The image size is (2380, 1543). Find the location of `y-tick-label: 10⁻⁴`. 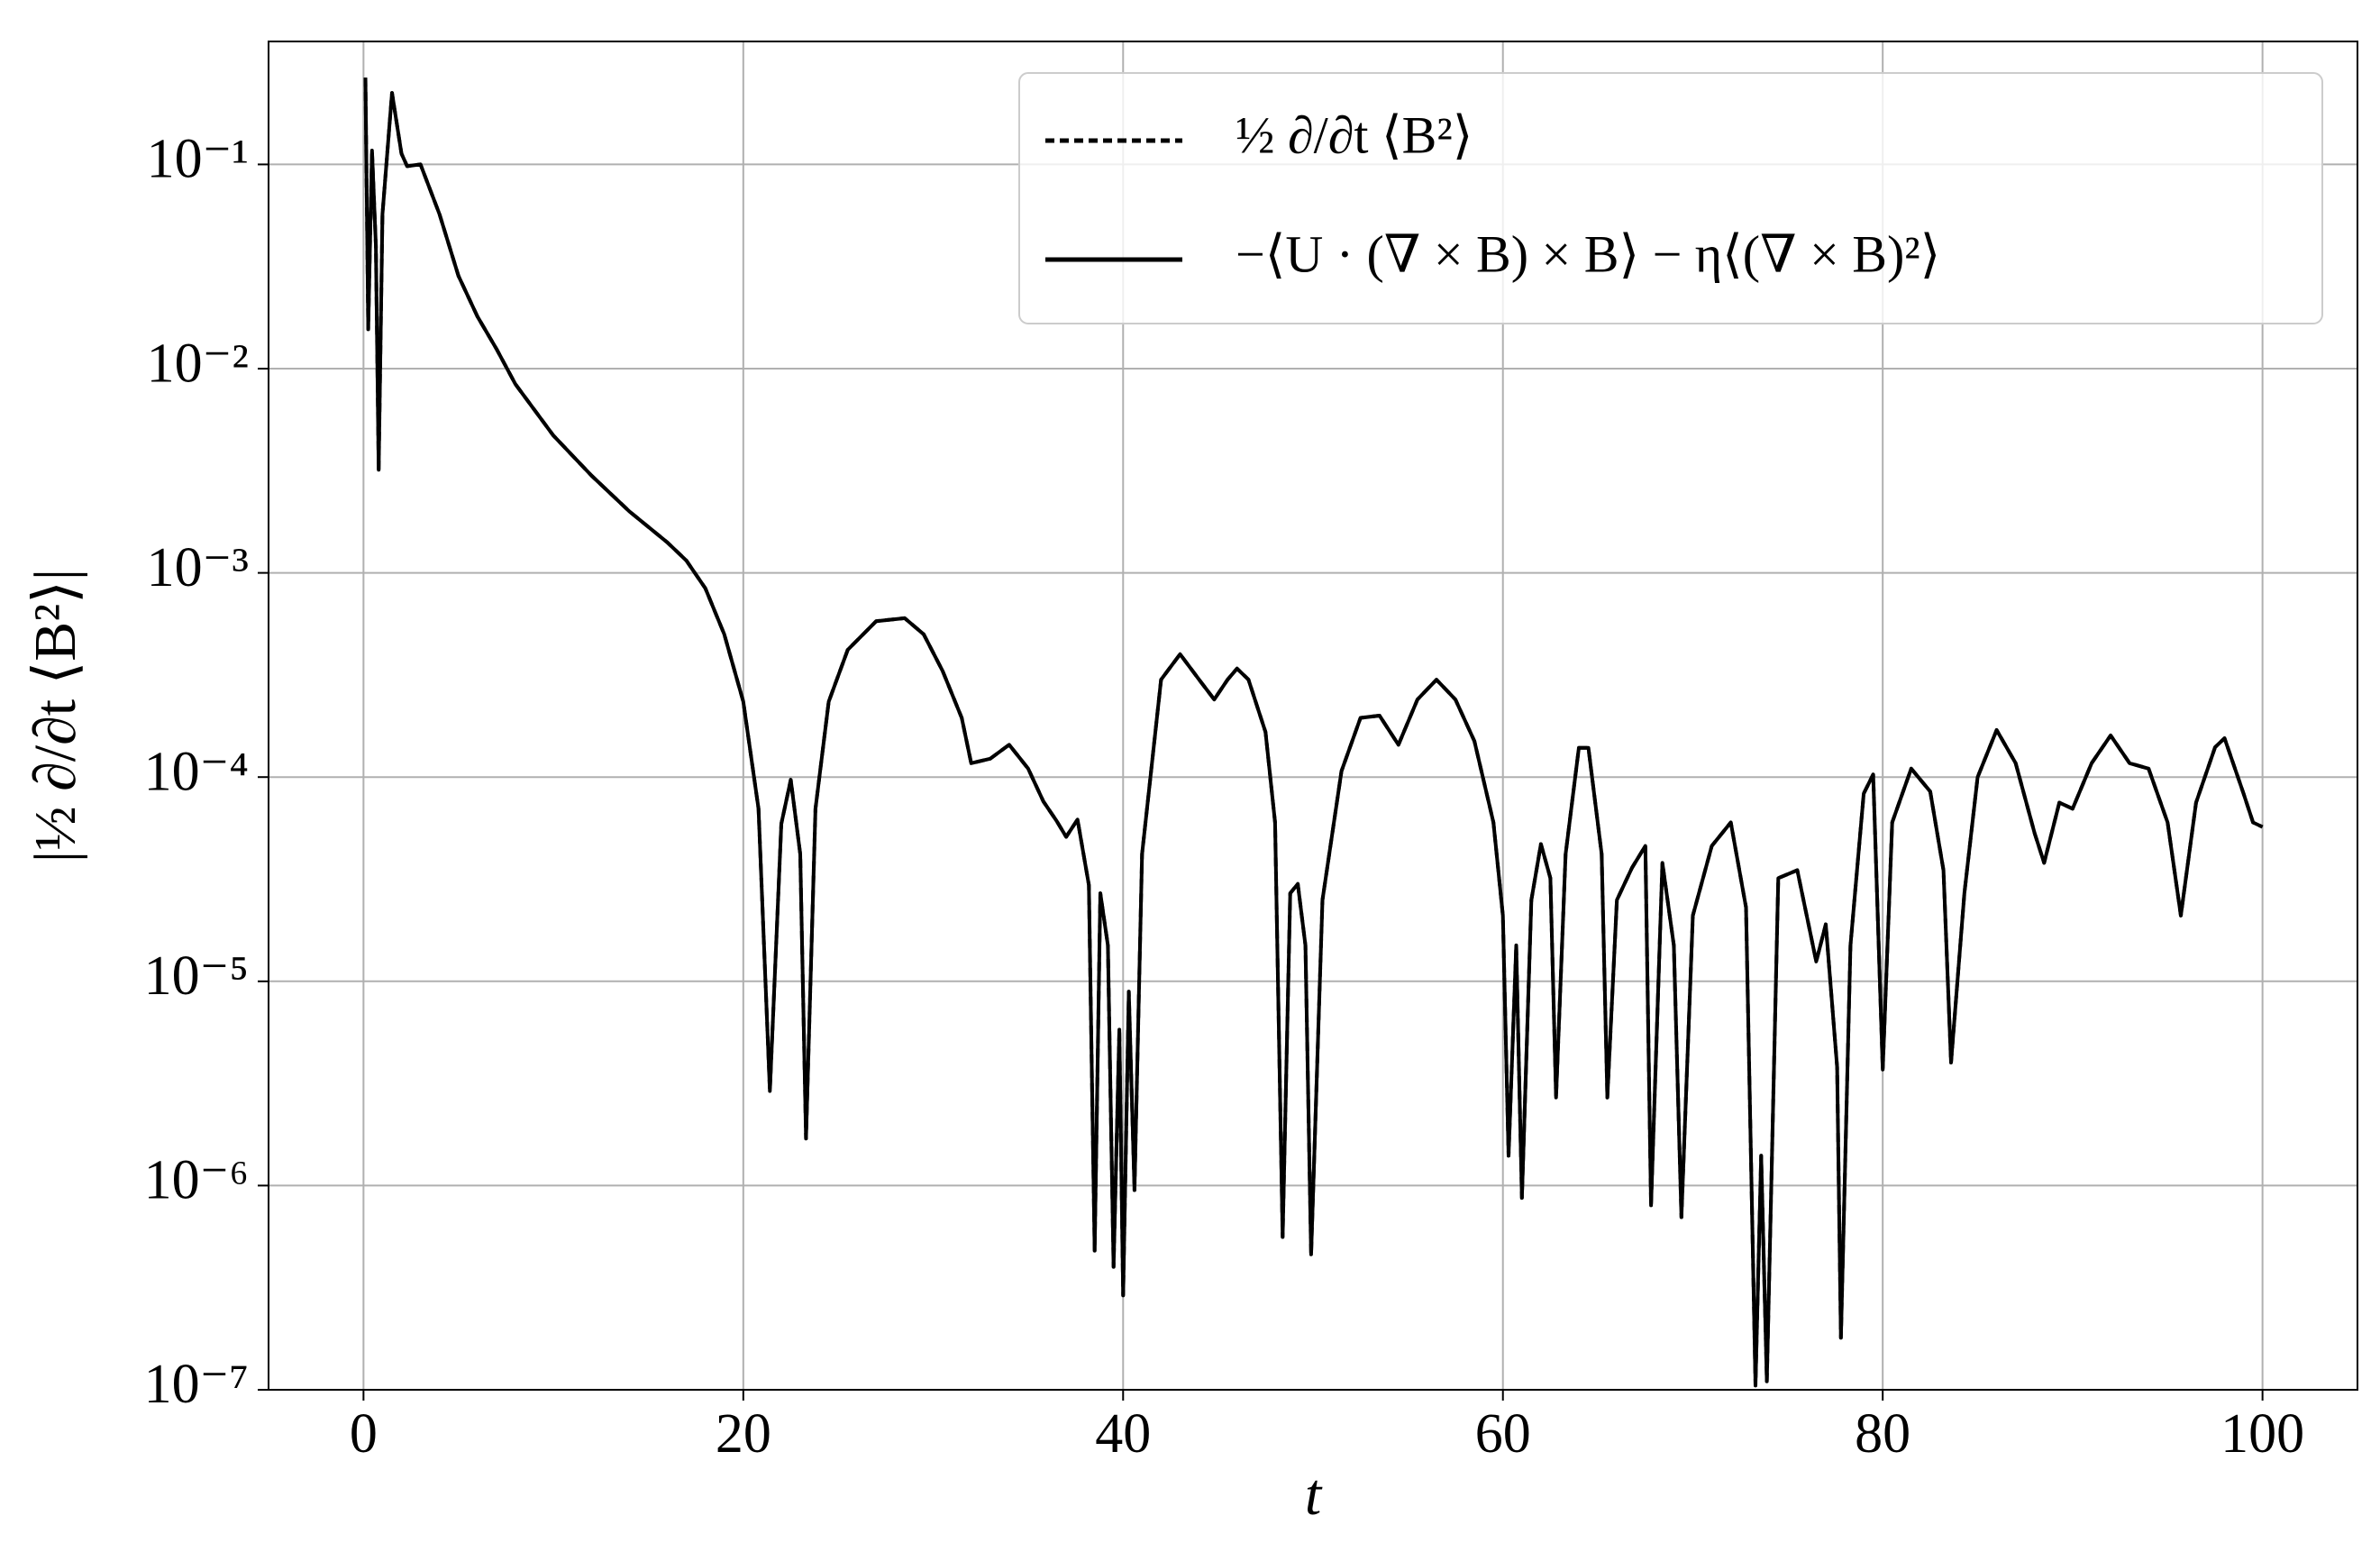

y-tick-label: 10⁻⁴ is located at coordinates (196, 771).